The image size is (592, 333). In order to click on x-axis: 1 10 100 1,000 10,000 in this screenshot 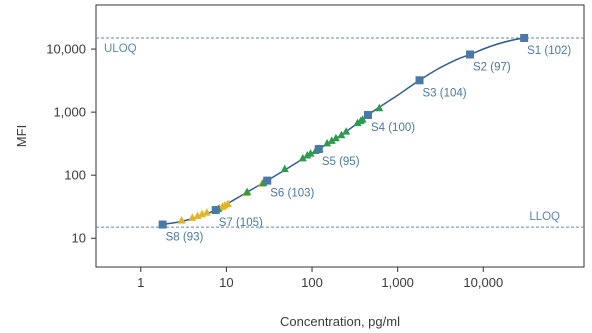, I will do `click(320, 278)`.